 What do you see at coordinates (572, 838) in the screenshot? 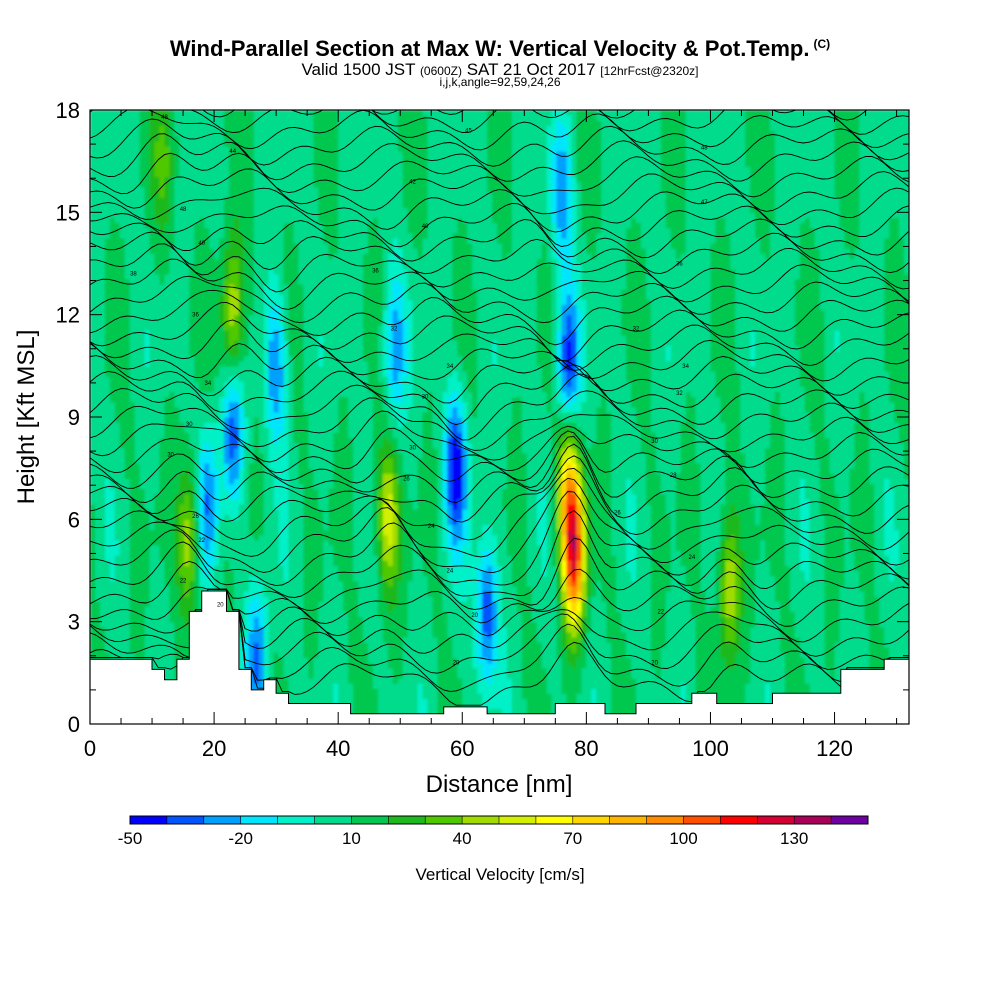
I see `colorbar-tick-label: 70` at bounding box center [572, 838].